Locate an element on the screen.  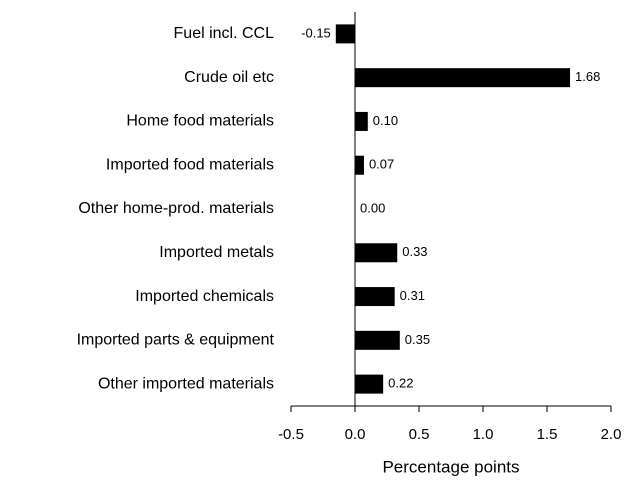
data-label: 0.33 is located at coordinates (414, 251).